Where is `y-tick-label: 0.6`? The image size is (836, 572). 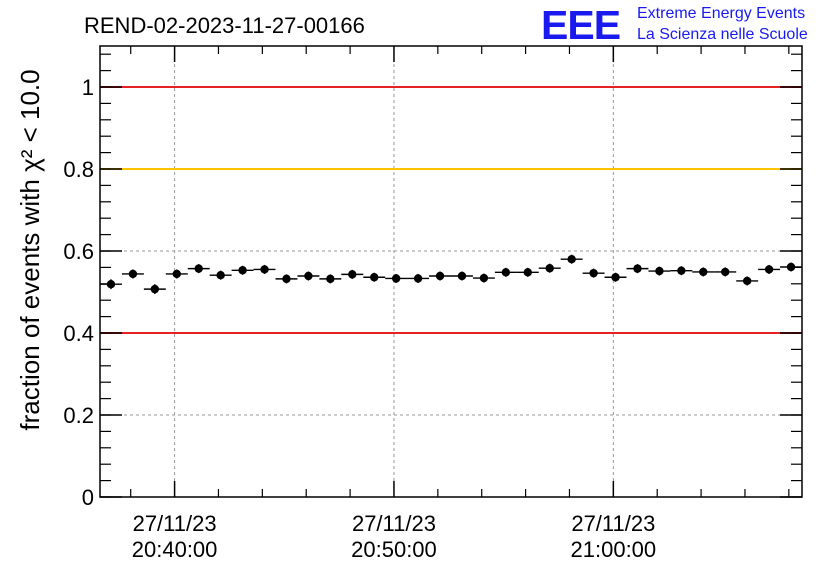
y-tick-label: 0.6 is located at coordinates (78, 251).